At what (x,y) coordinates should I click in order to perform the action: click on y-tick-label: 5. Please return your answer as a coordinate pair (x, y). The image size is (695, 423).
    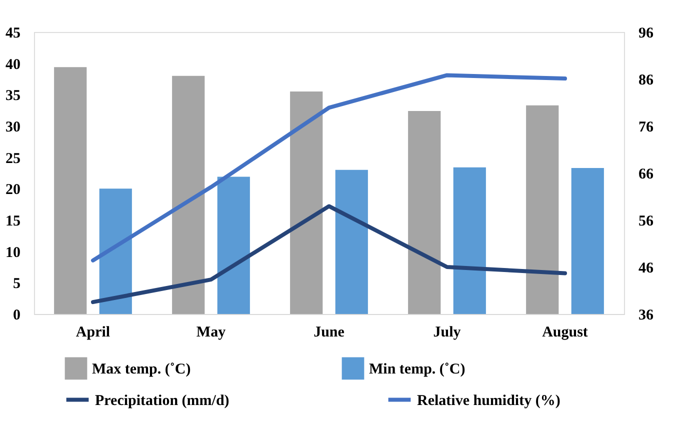
    Looking at the image, I should click on (16, 284).